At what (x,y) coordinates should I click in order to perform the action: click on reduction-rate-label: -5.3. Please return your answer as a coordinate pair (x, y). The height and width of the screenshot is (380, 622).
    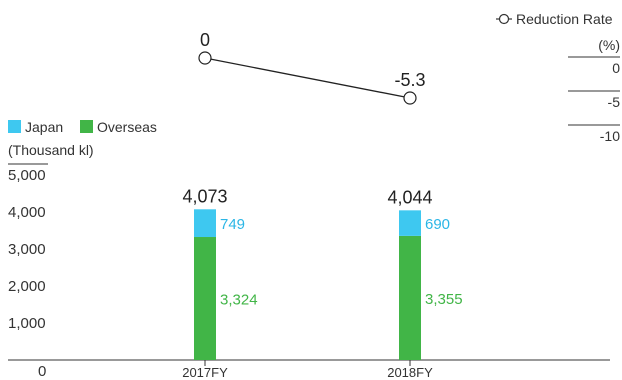
    Looking at the image, I should click on (409, 80).